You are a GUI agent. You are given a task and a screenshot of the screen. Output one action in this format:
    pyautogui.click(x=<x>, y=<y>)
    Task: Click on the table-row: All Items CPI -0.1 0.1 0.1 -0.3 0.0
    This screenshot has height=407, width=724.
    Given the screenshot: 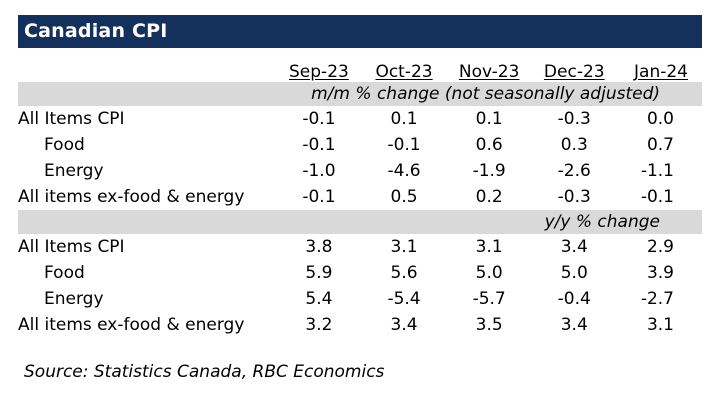 What is the action you would take?
    pyautogui.click(x=360, y=119)
    